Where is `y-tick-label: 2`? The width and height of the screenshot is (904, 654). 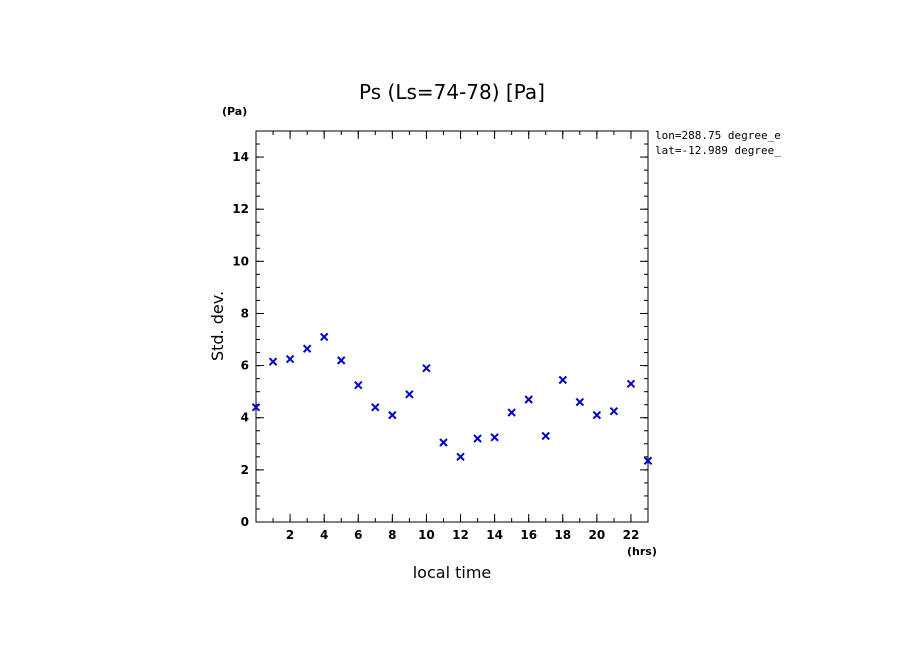 y-tick-label: 2 is located at coordinates (245, 470).